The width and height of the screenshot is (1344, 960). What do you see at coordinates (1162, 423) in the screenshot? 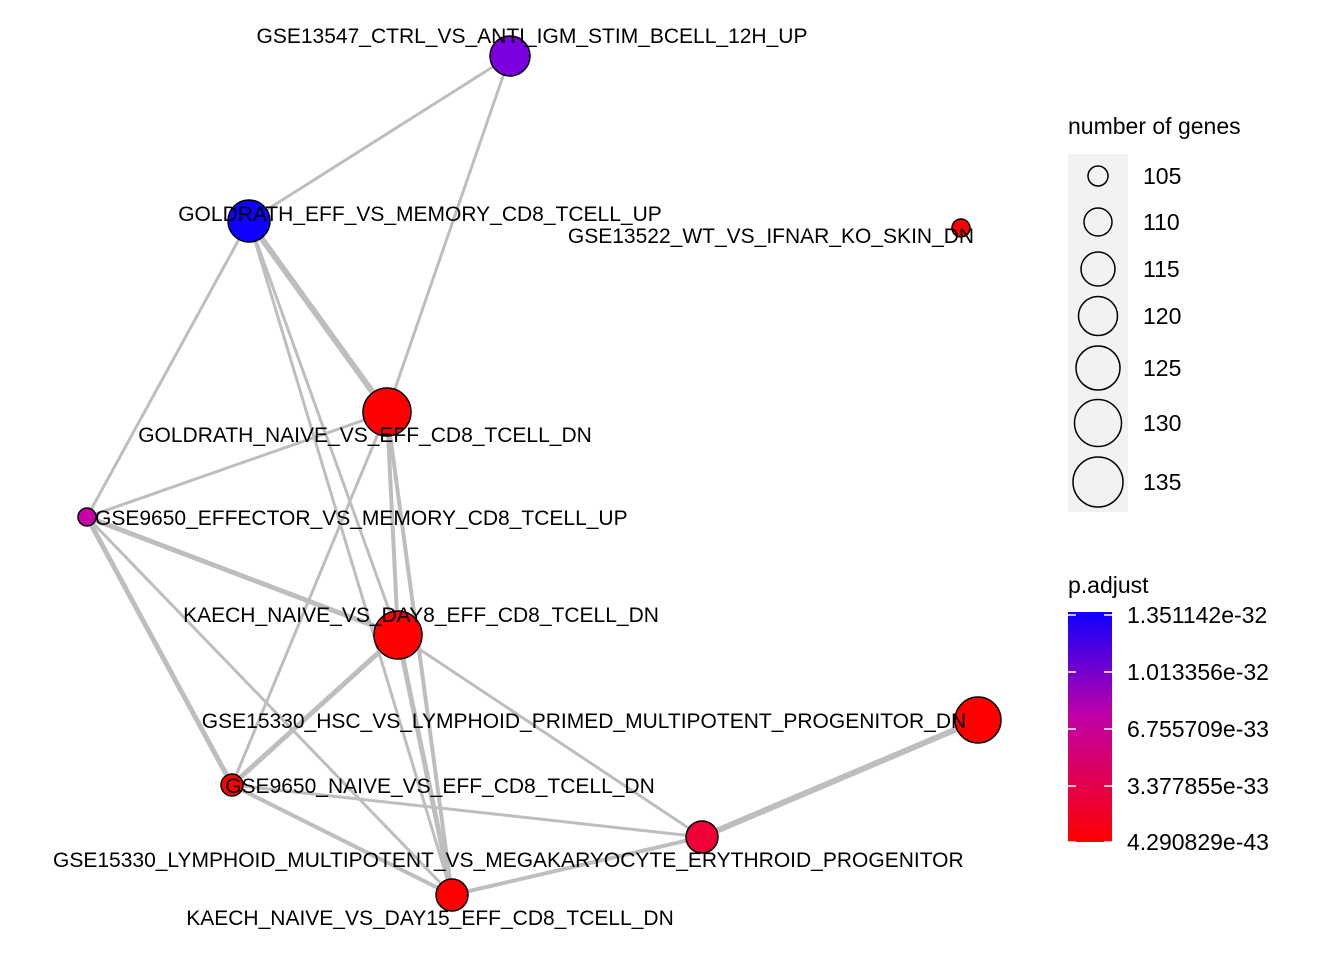
I see `size-legend-label: 130` at bounding box center [1162, 423].